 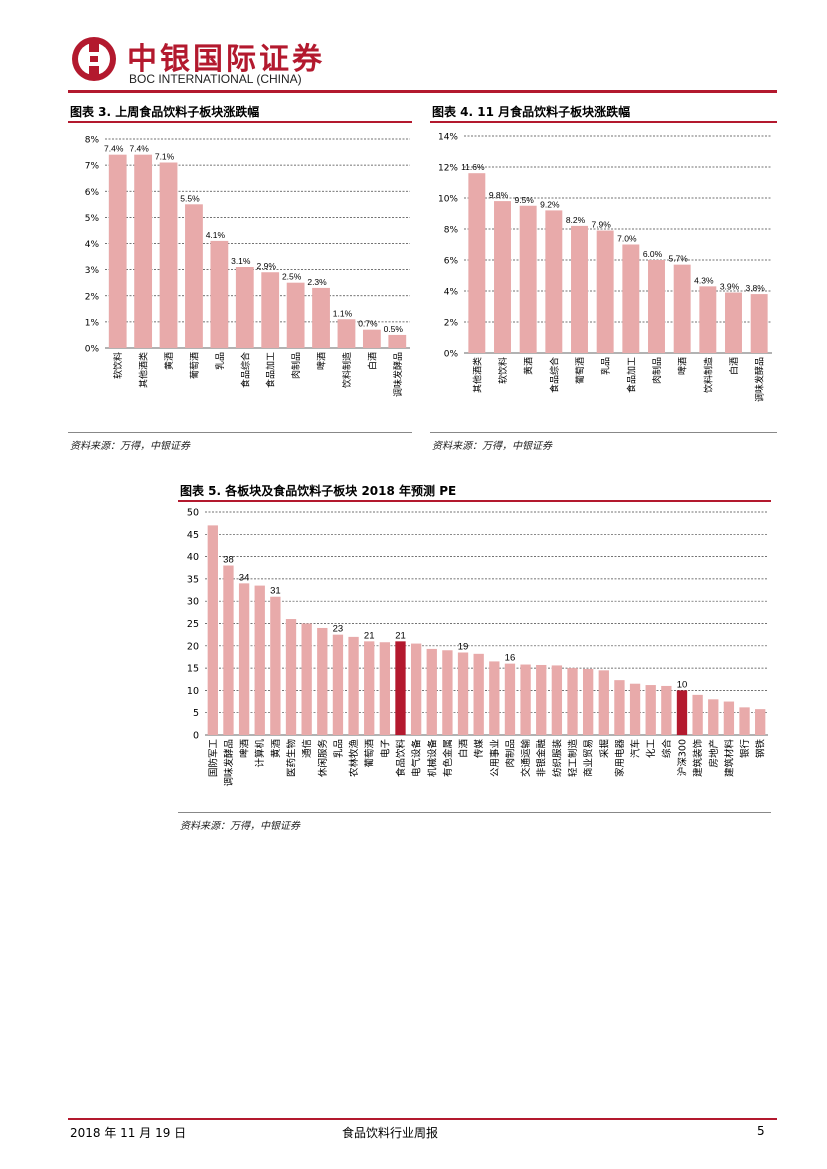 I want to click on y-tick-label: 12%, so click(x=448, y=169).